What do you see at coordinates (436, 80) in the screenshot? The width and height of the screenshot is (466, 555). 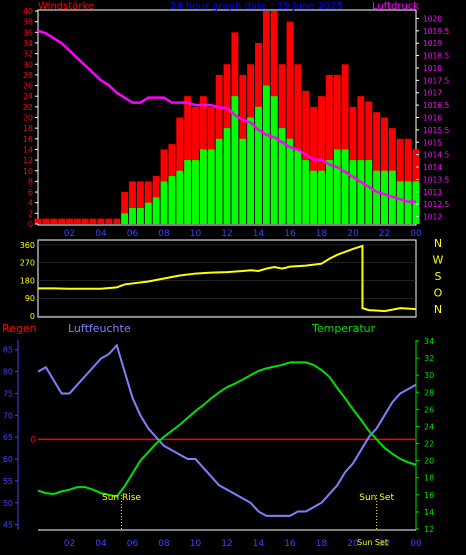 I see `pressure-tick-label: 1017.5` at bounding box center [436, 80].